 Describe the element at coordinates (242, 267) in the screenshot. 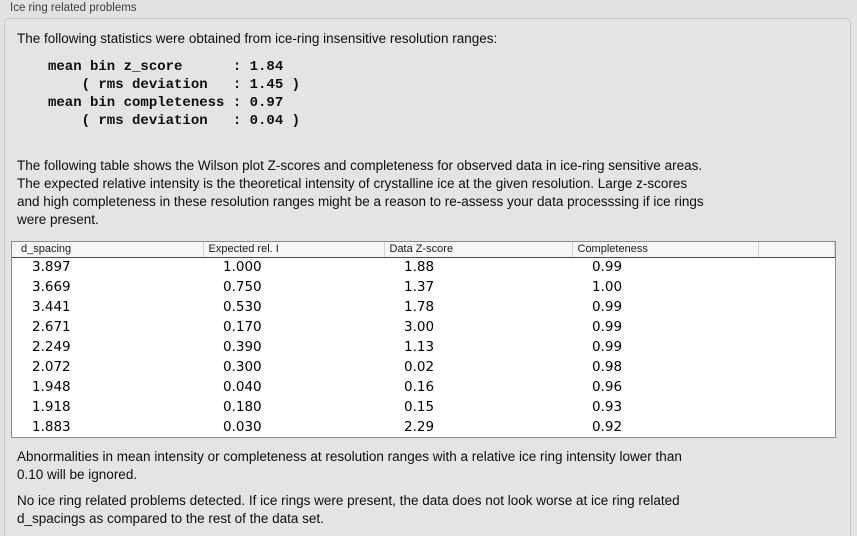

I see `cell-expected-rel-i: 1.000` at that location.